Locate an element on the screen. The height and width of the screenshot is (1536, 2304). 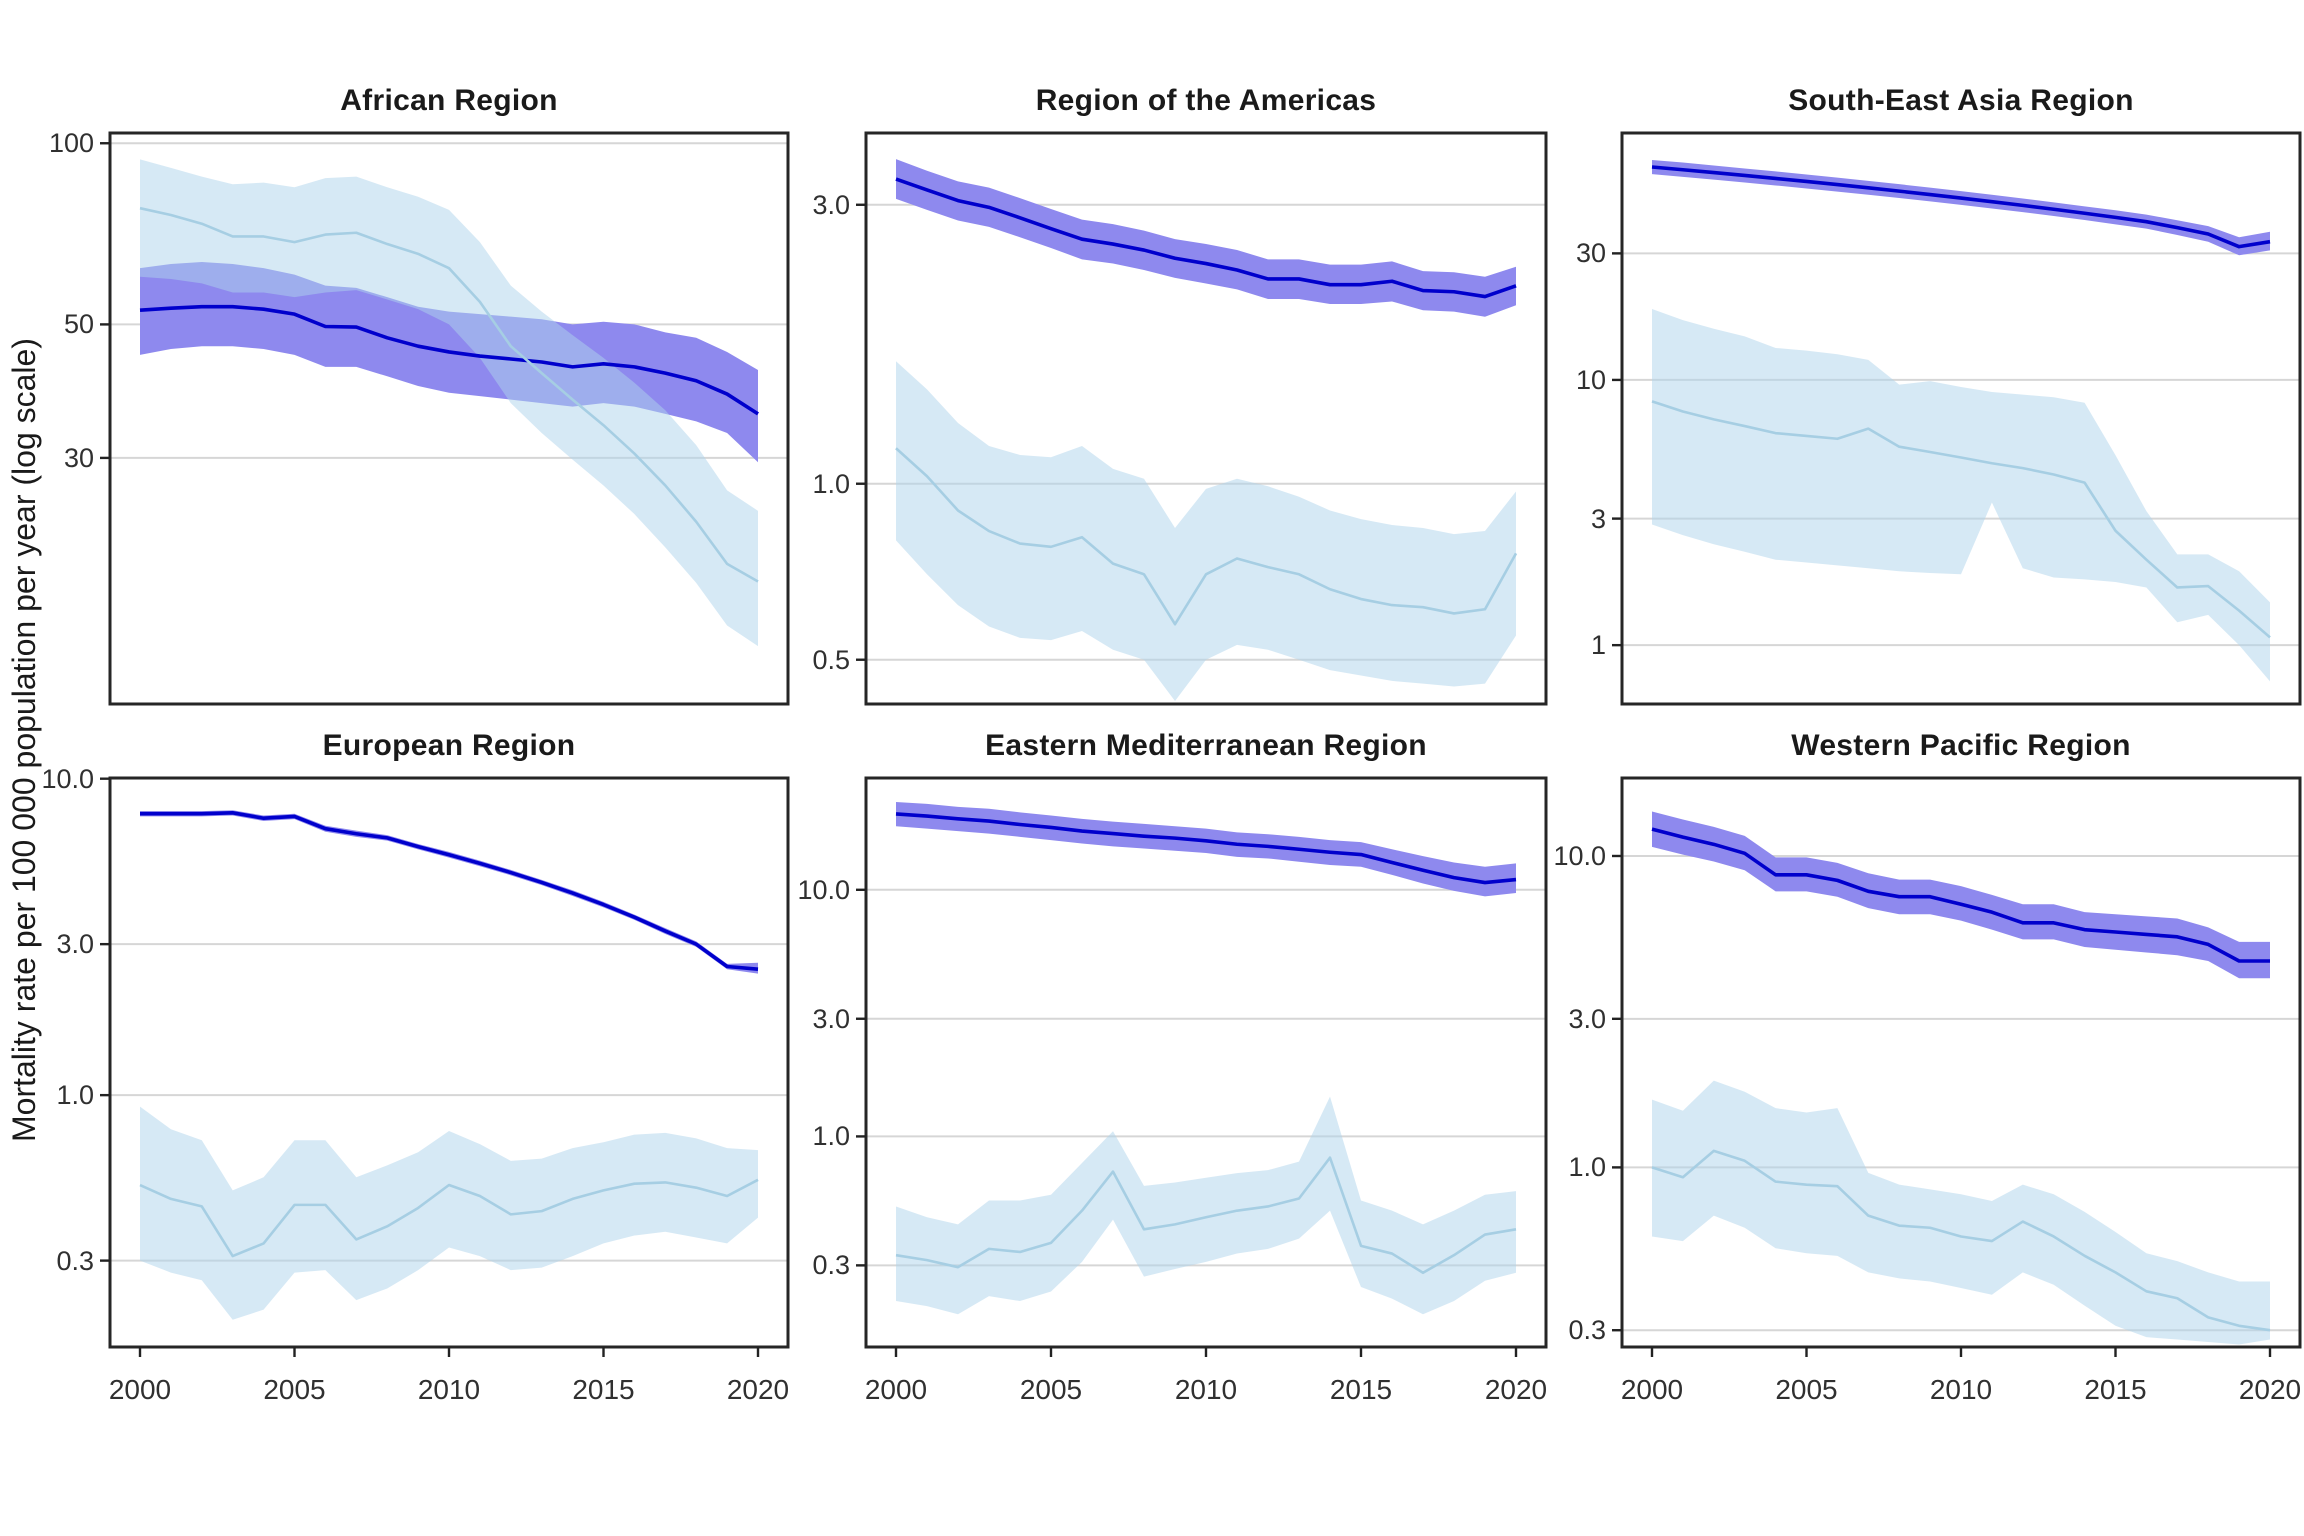
panel-title-south-east-asia-region: South-East Asia Region is located at coordinates (1961, 100).